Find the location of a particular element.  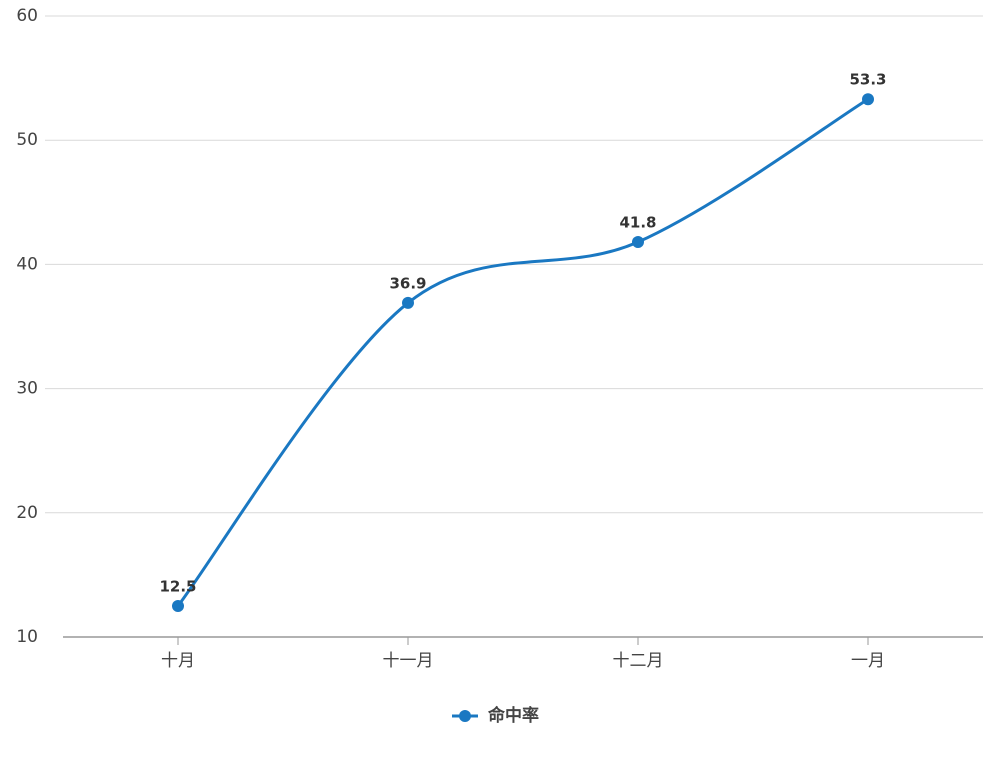

x-tick-label: 十二月 is located at coordinates (638, 661).